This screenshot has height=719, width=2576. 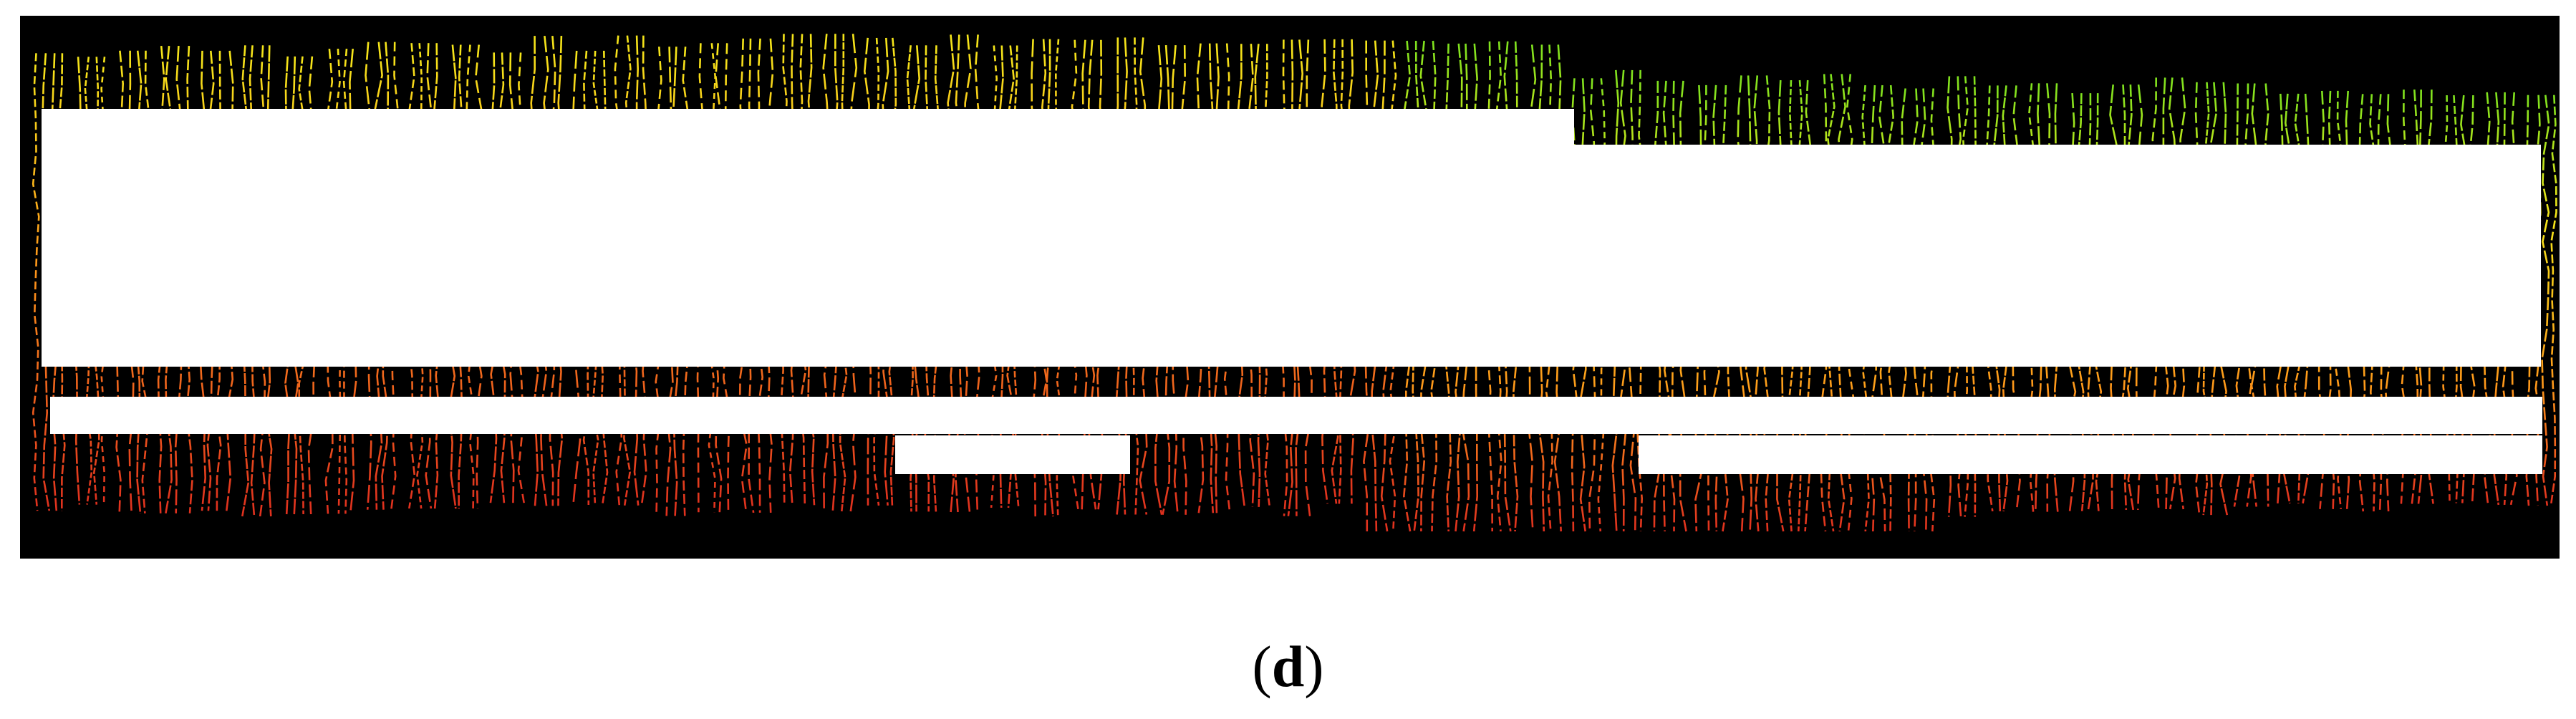 I want to click on figure-panel-label: (d), so click(x=1288, y=666).